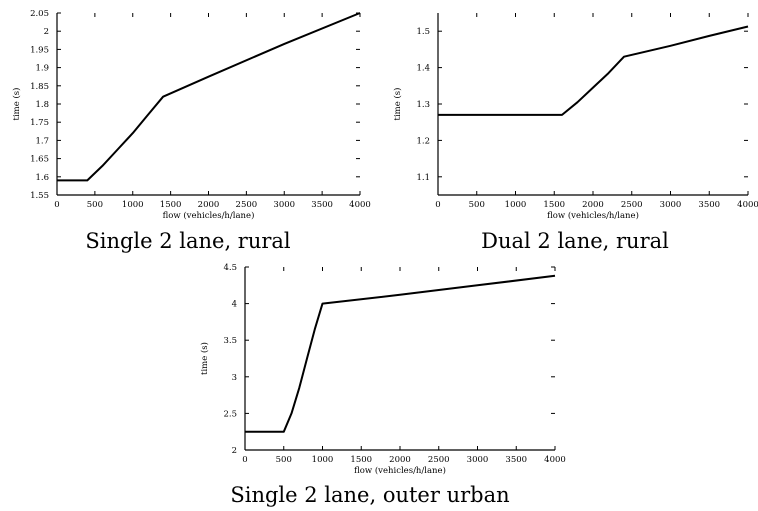  I want to click on chart-1-y-tick-label: 1.65, so click(39, 160).